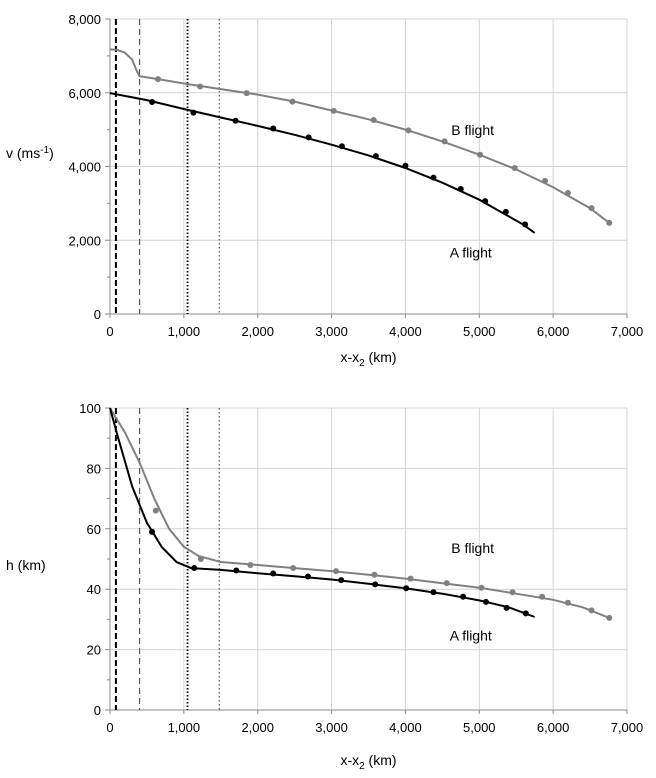  Describe the element at coordinates (90, 408) in the screenshot. I see `y-tick-label: 100` at that location.